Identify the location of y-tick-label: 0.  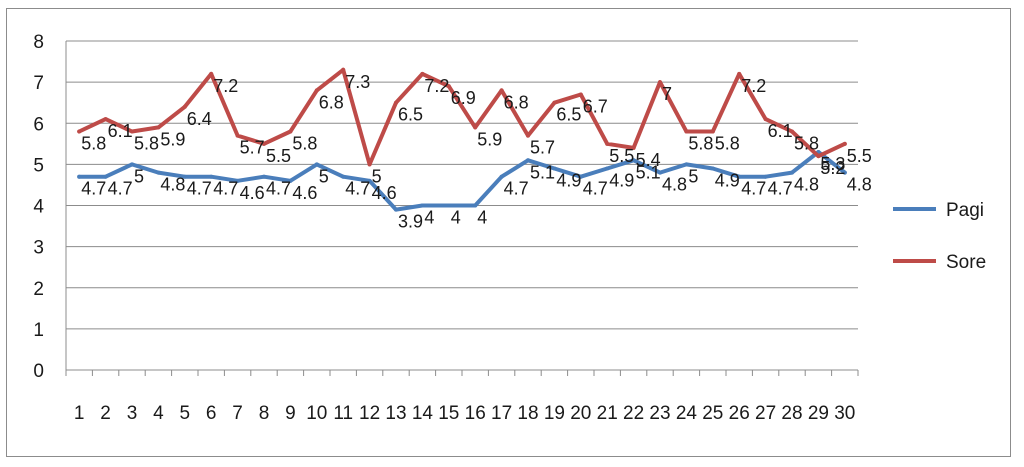
(38, 371).